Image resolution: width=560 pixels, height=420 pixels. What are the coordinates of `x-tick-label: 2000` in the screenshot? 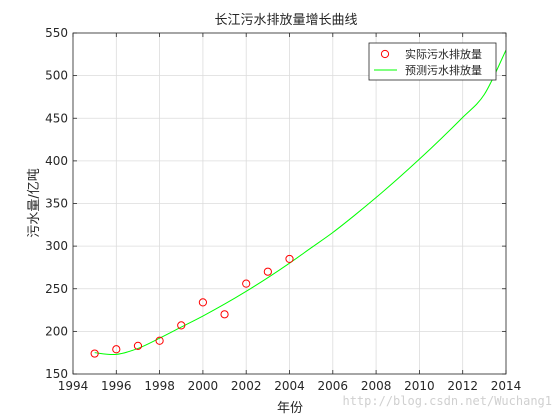 It's located at (203, 386).